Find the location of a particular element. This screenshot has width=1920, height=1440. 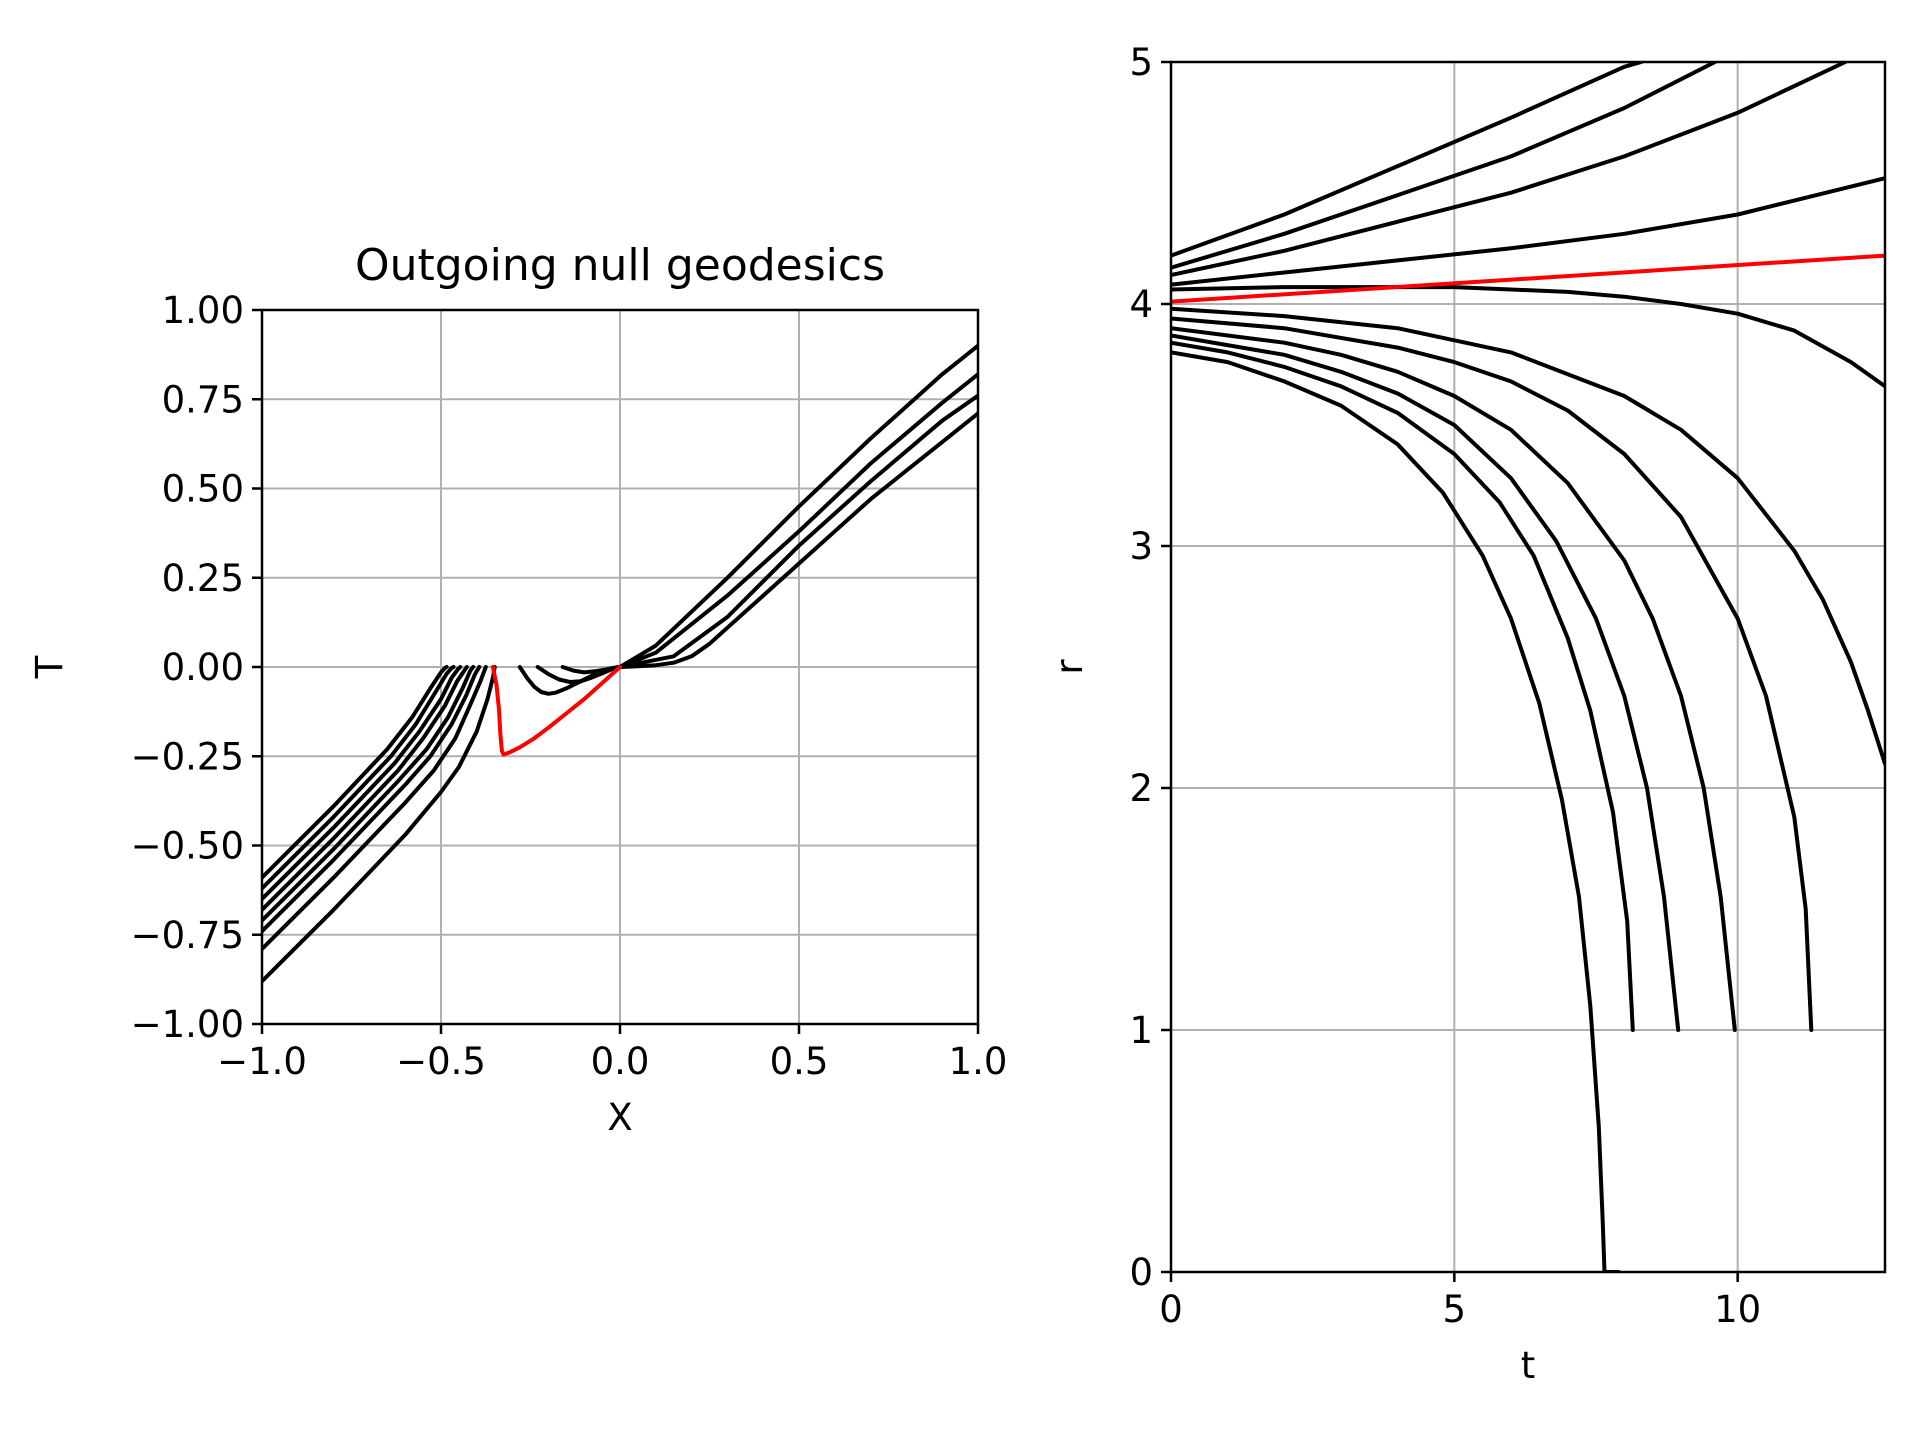

y-tick-label: −0.25 is located at coordinates (187, 756).